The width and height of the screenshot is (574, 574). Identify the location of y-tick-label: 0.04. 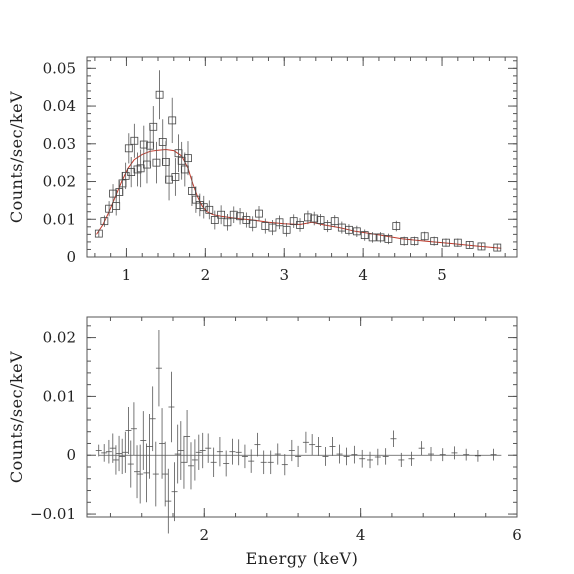
(59, 106).